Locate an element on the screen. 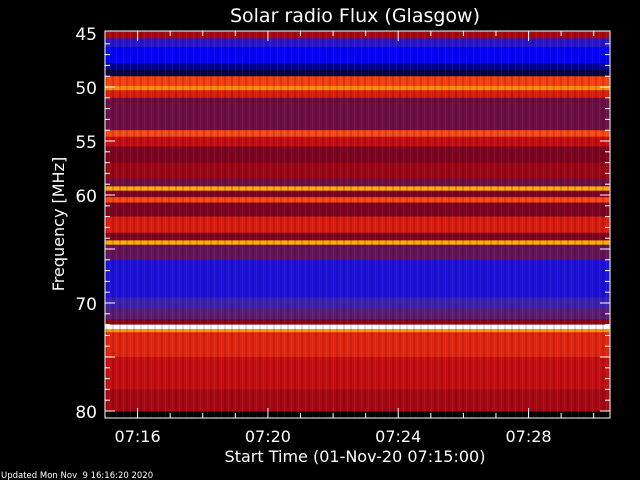  chart-title: Solar radio Flux (Glasgow) is located at coordinates (355, 16).